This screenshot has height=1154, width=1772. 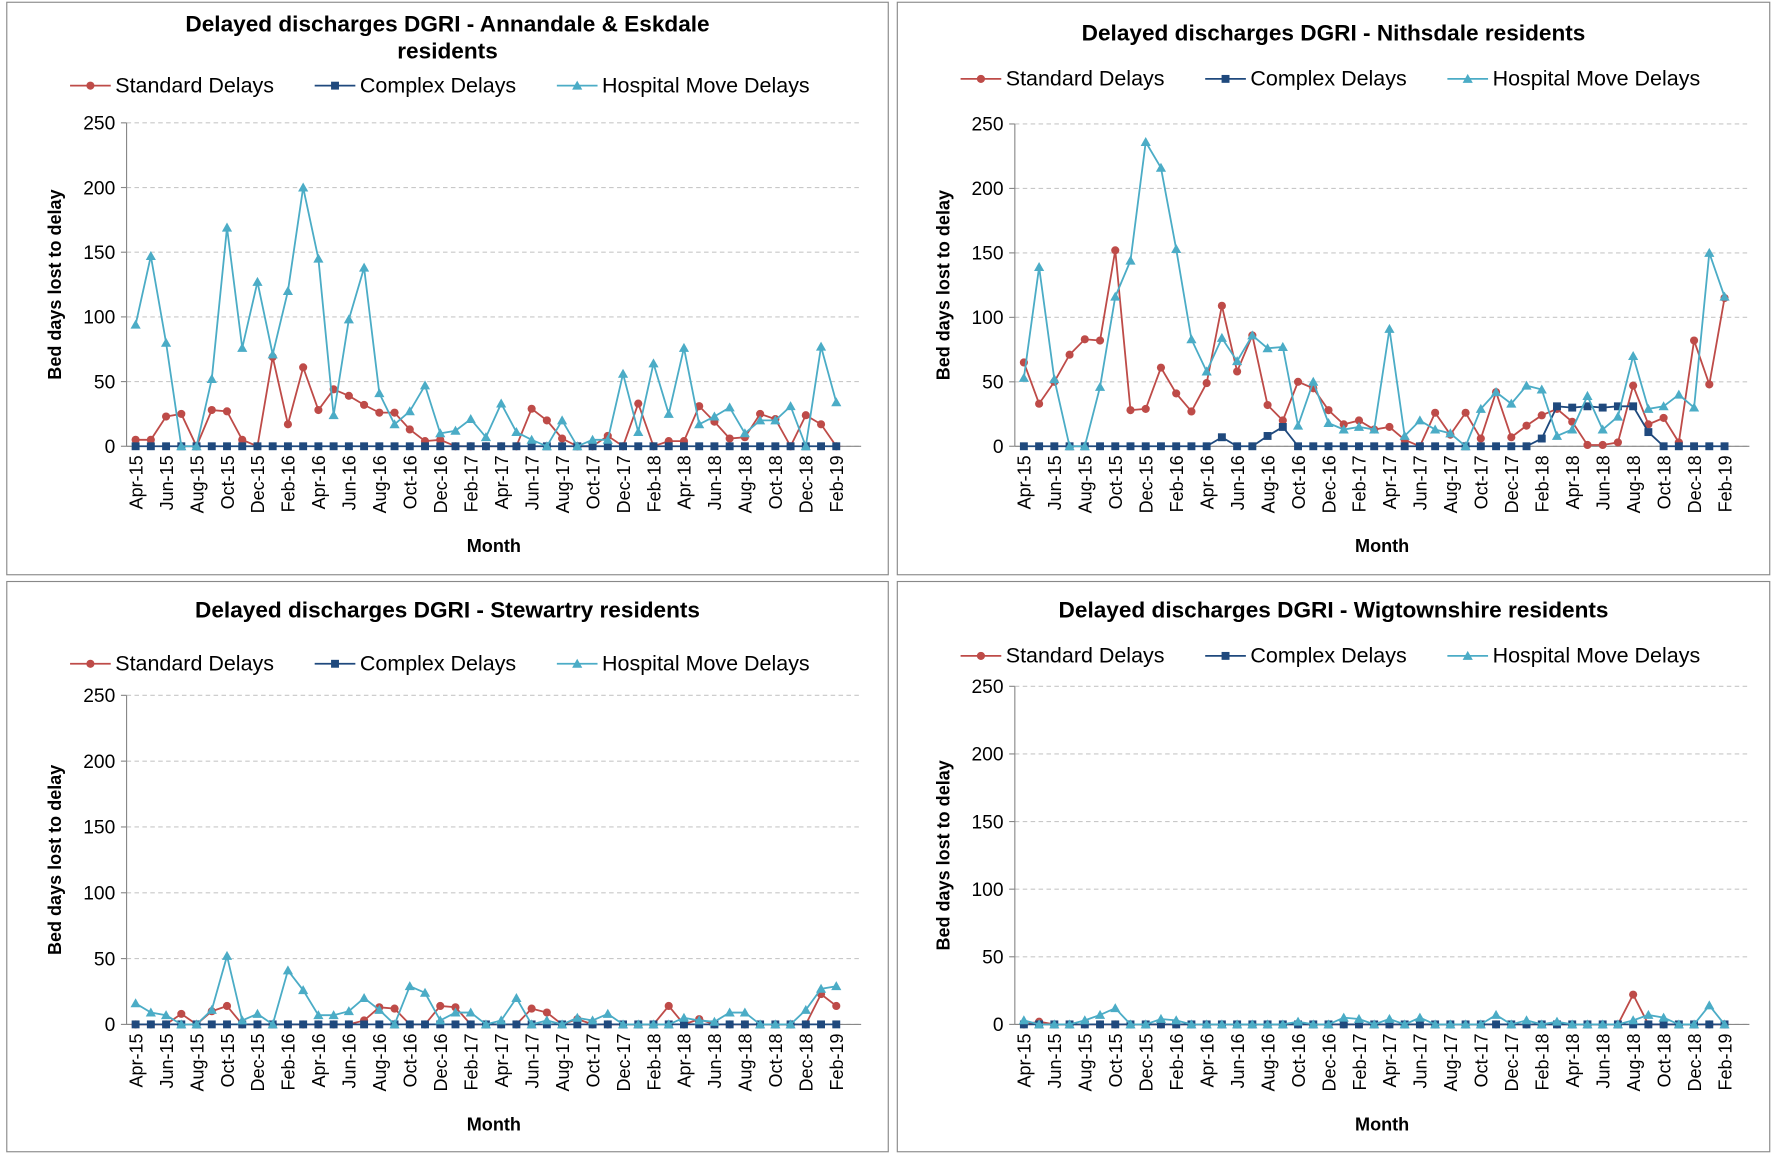 What do you see at coordinates (1146, 484) in the screenshot?
I see `x-tick-label: Dec-15` at bounding box center [1146, 484].